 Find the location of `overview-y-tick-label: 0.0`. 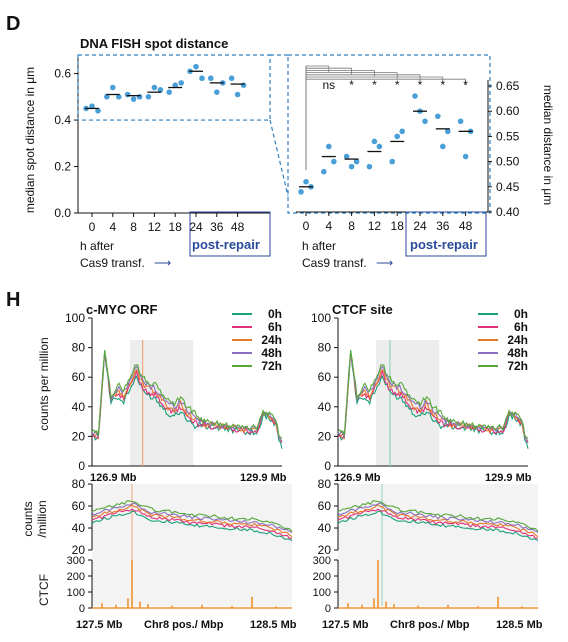

overview-y-tick-label: 0.0 is located at coordinates (62, 213).